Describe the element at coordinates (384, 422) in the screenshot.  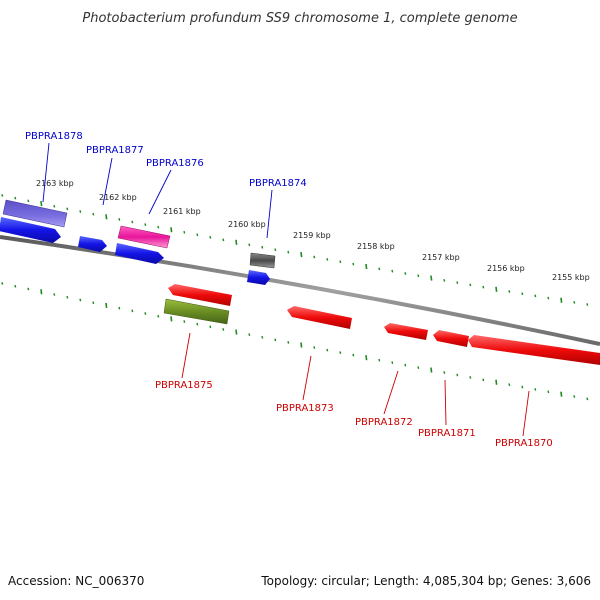
I see `gene-label-PBPRA1872: PBPRA1872` at that location.